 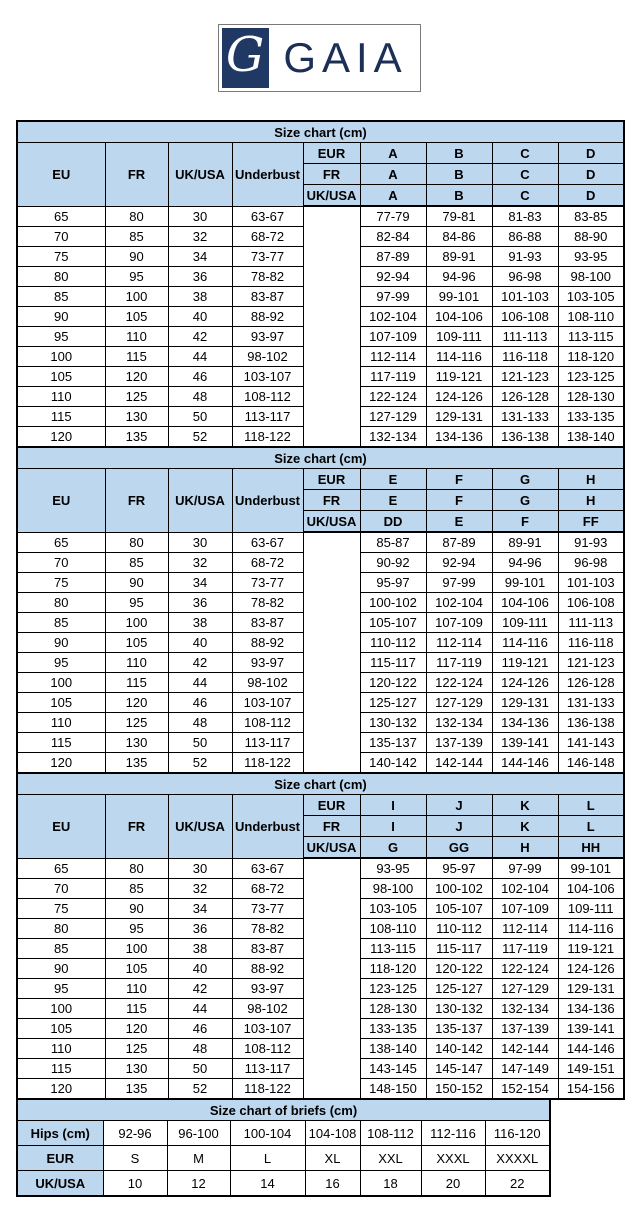 What do you see at coordinates (525, 763) in the screenshot?
I see `bust-range-cell: 144-146` at bounding box center [525, 763].